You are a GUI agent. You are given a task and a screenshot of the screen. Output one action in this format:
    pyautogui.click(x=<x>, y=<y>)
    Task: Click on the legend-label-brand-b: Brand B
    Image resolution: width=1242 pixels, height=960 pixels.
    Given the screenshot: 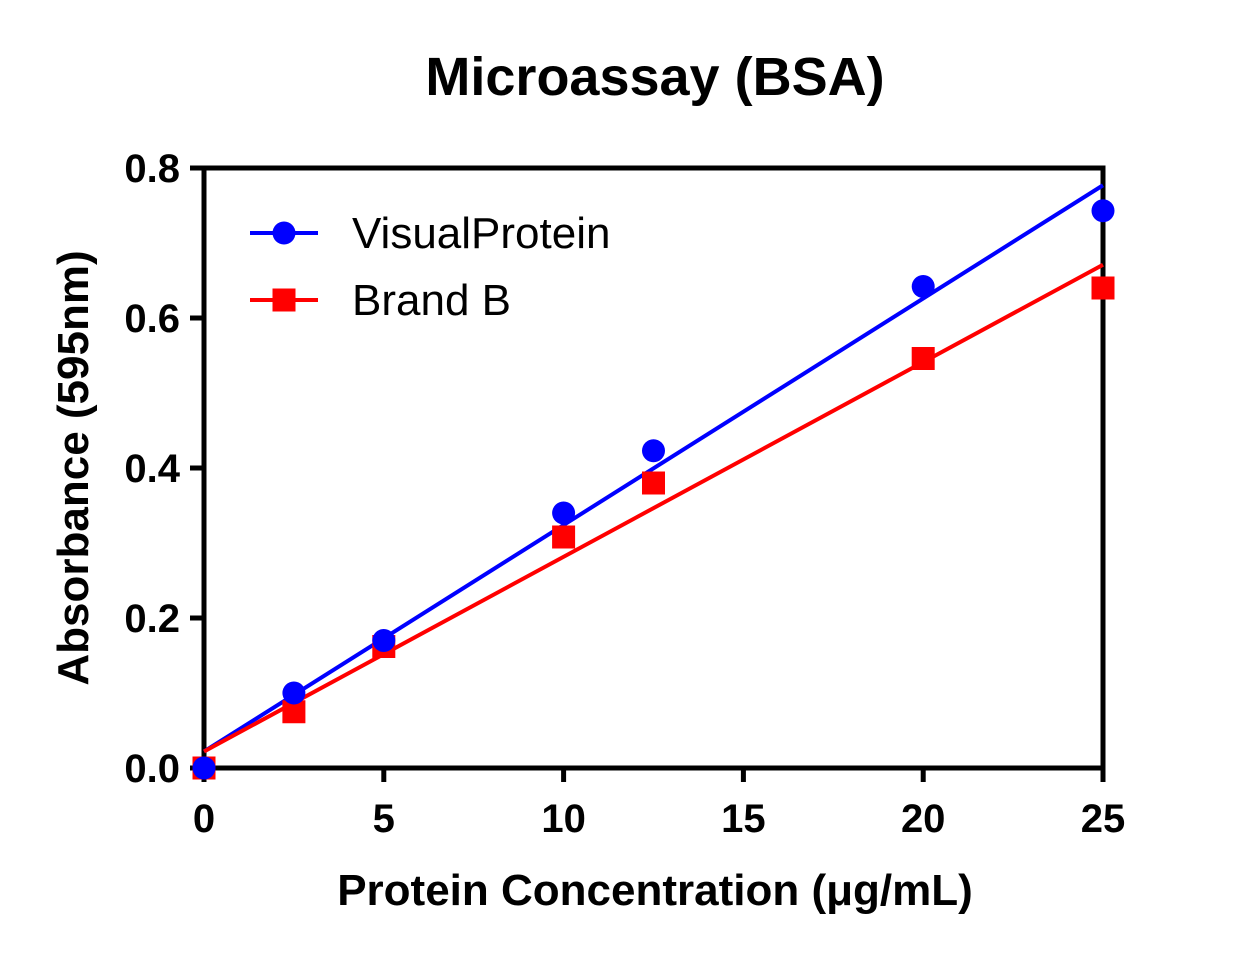 What is the action you would take?
    pyautogui.click(x=431, y=300)
    